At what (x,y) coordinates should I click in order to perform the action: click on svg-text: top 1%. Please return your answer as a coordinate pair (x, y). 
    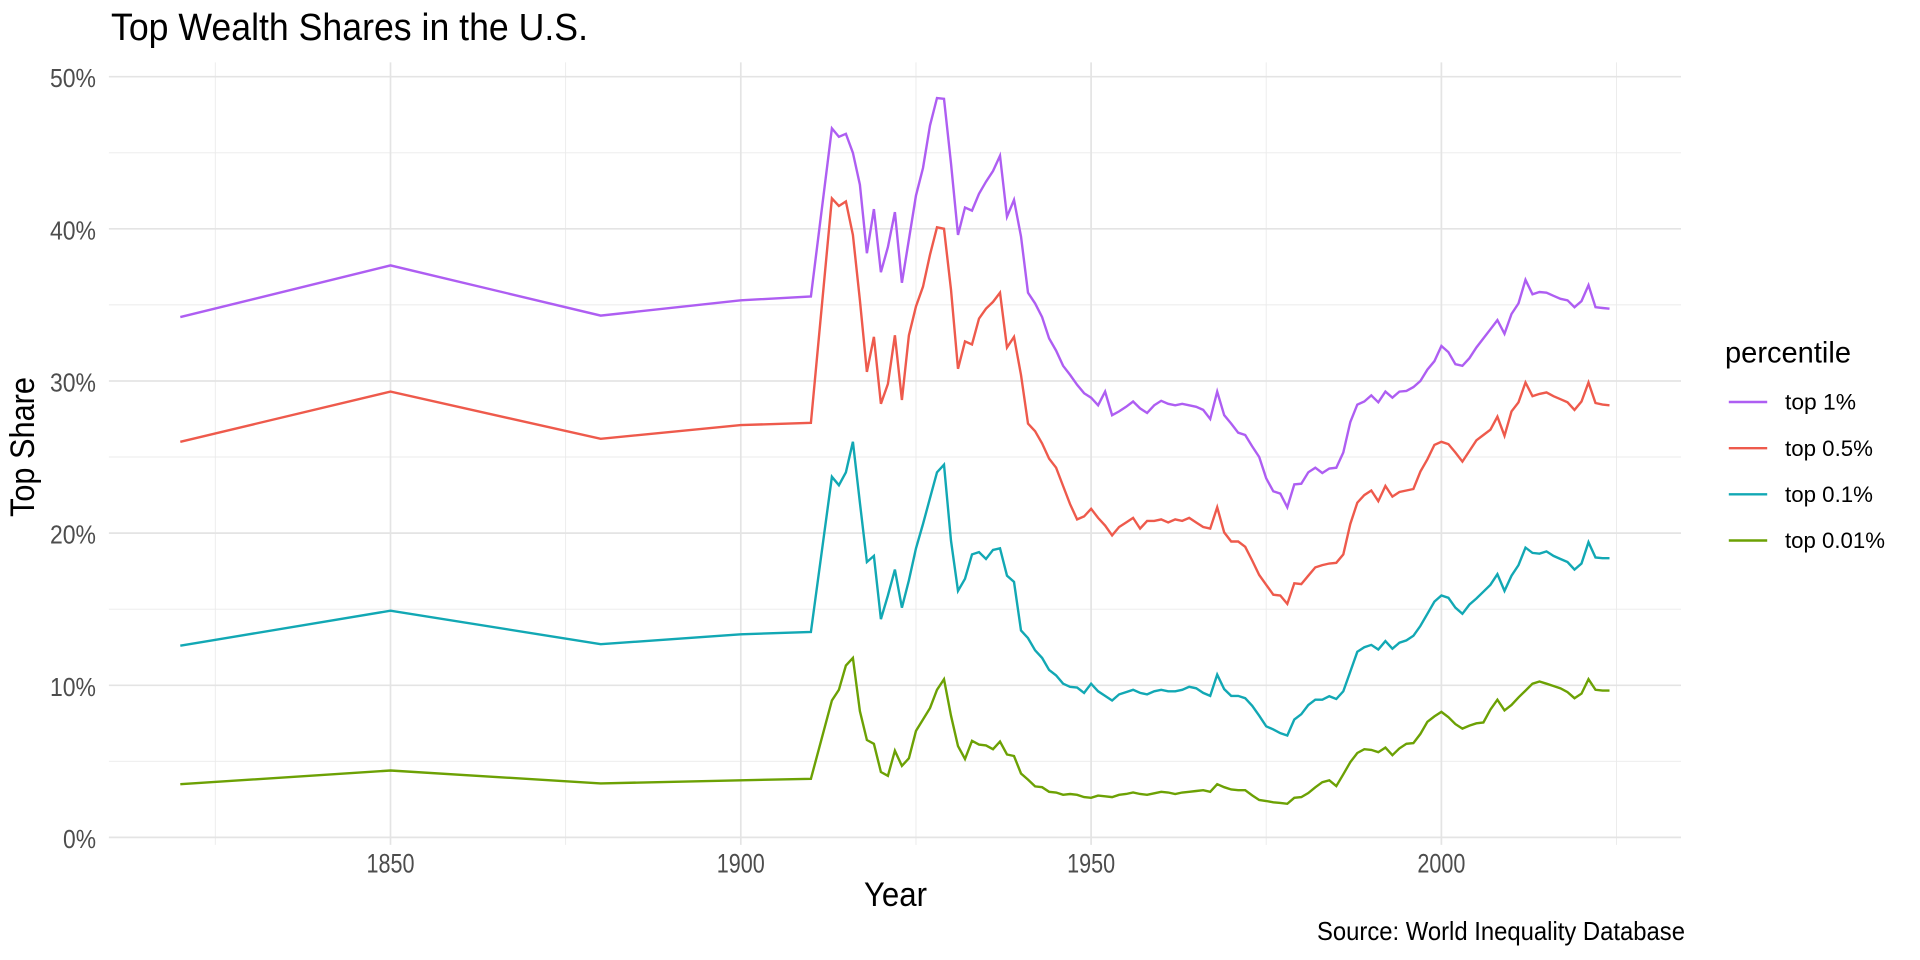
    Looking at the image, I should click on (1820, 402).